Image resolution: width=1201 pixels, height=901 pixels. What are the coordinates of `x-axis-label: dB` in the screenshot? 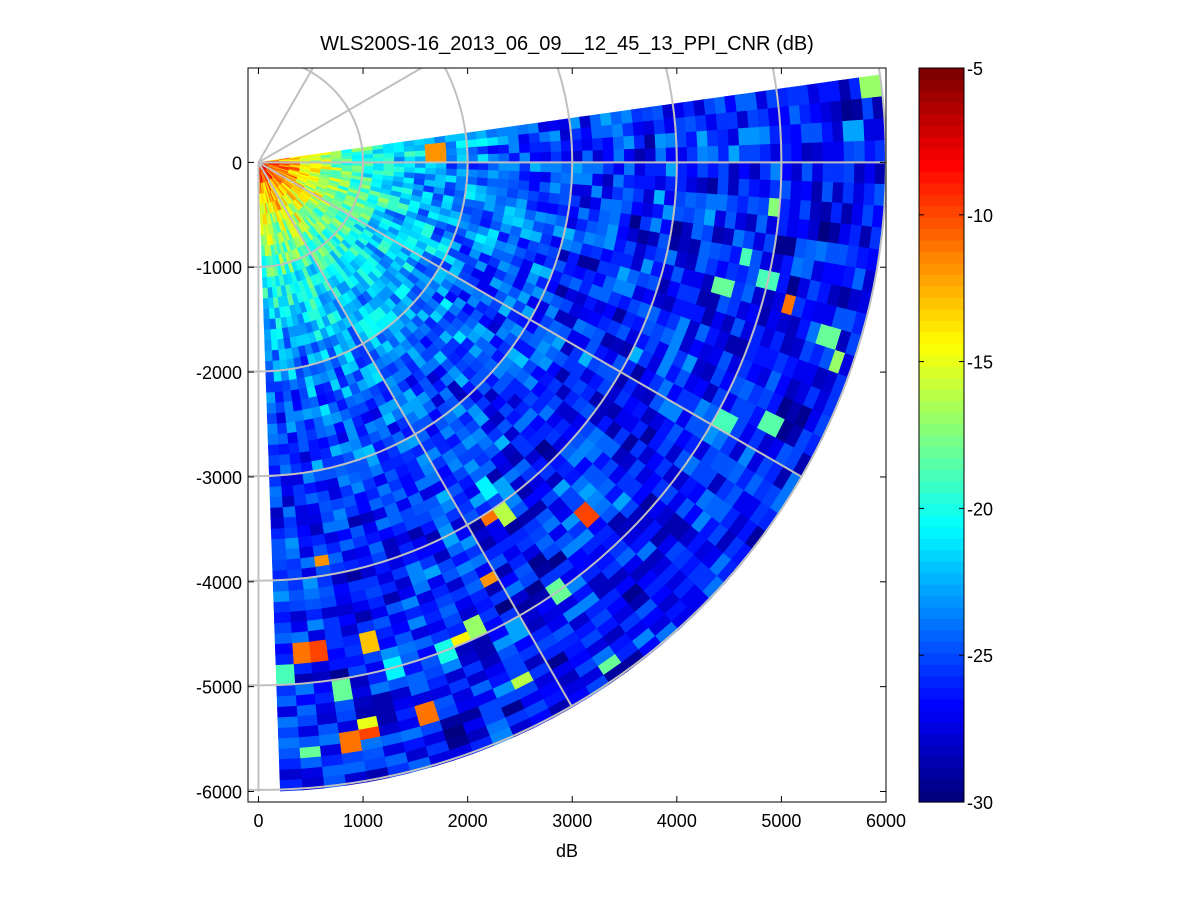 It's located at (567, 851).